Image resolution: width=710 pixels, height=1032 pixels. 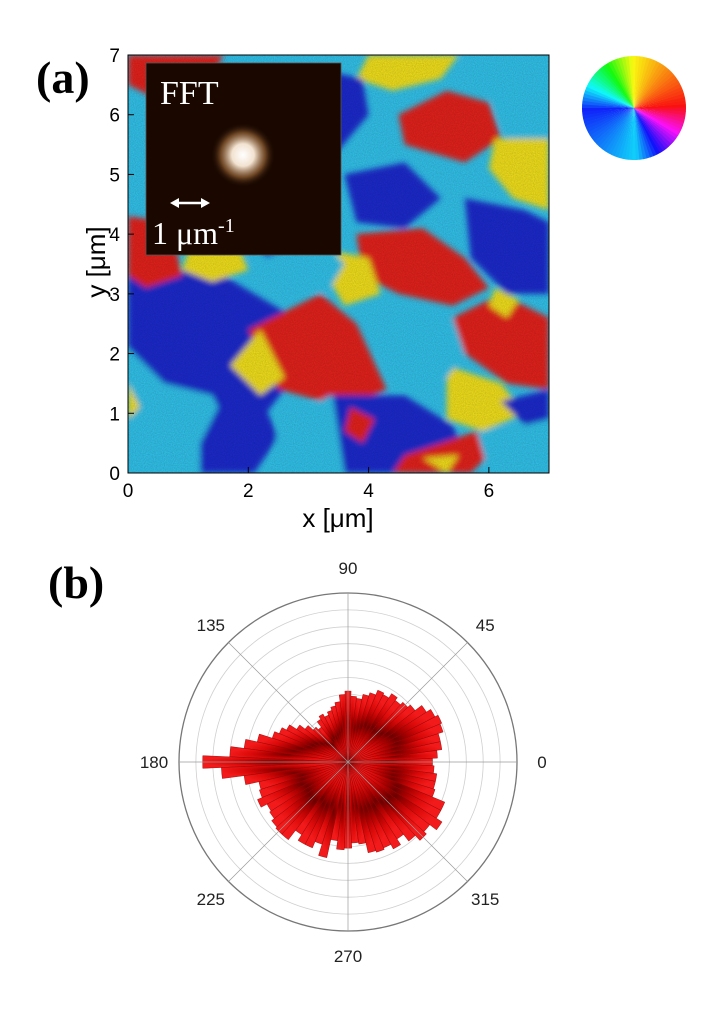 What do you see at coordinates (348, 956) in the screenshot?
I see `polar-angle-label: 270` at bounding box center [348, 956].